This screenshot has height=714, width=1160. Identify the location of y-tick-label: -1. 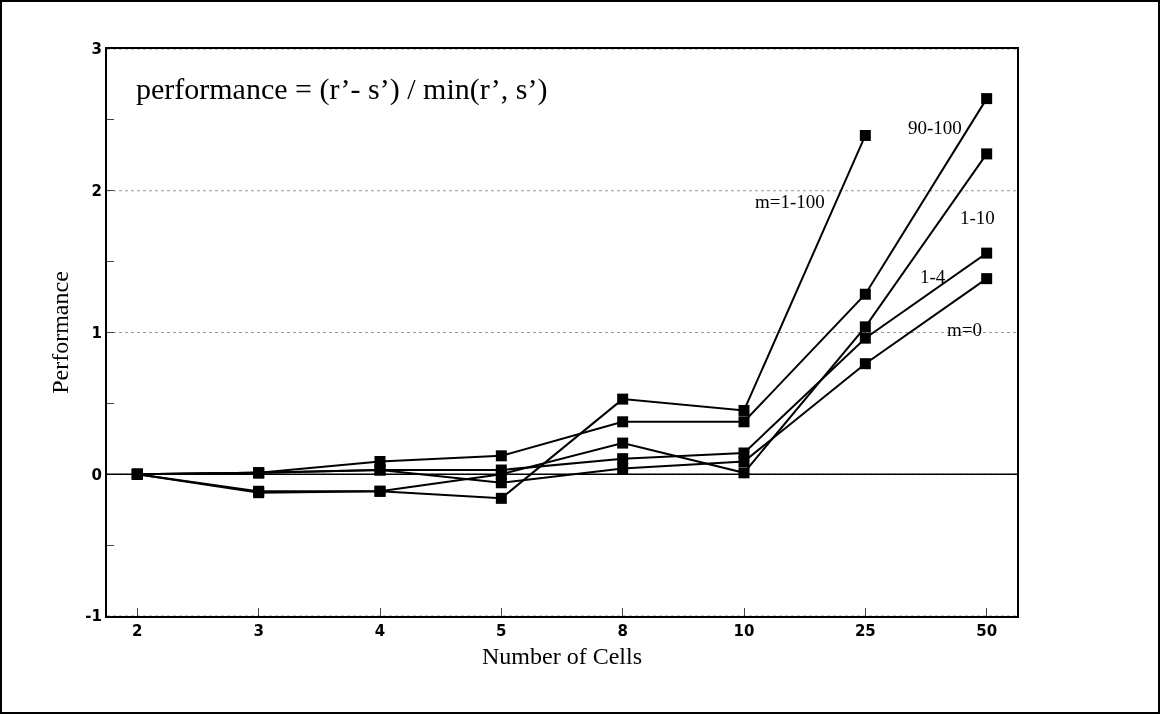
(93, 616).